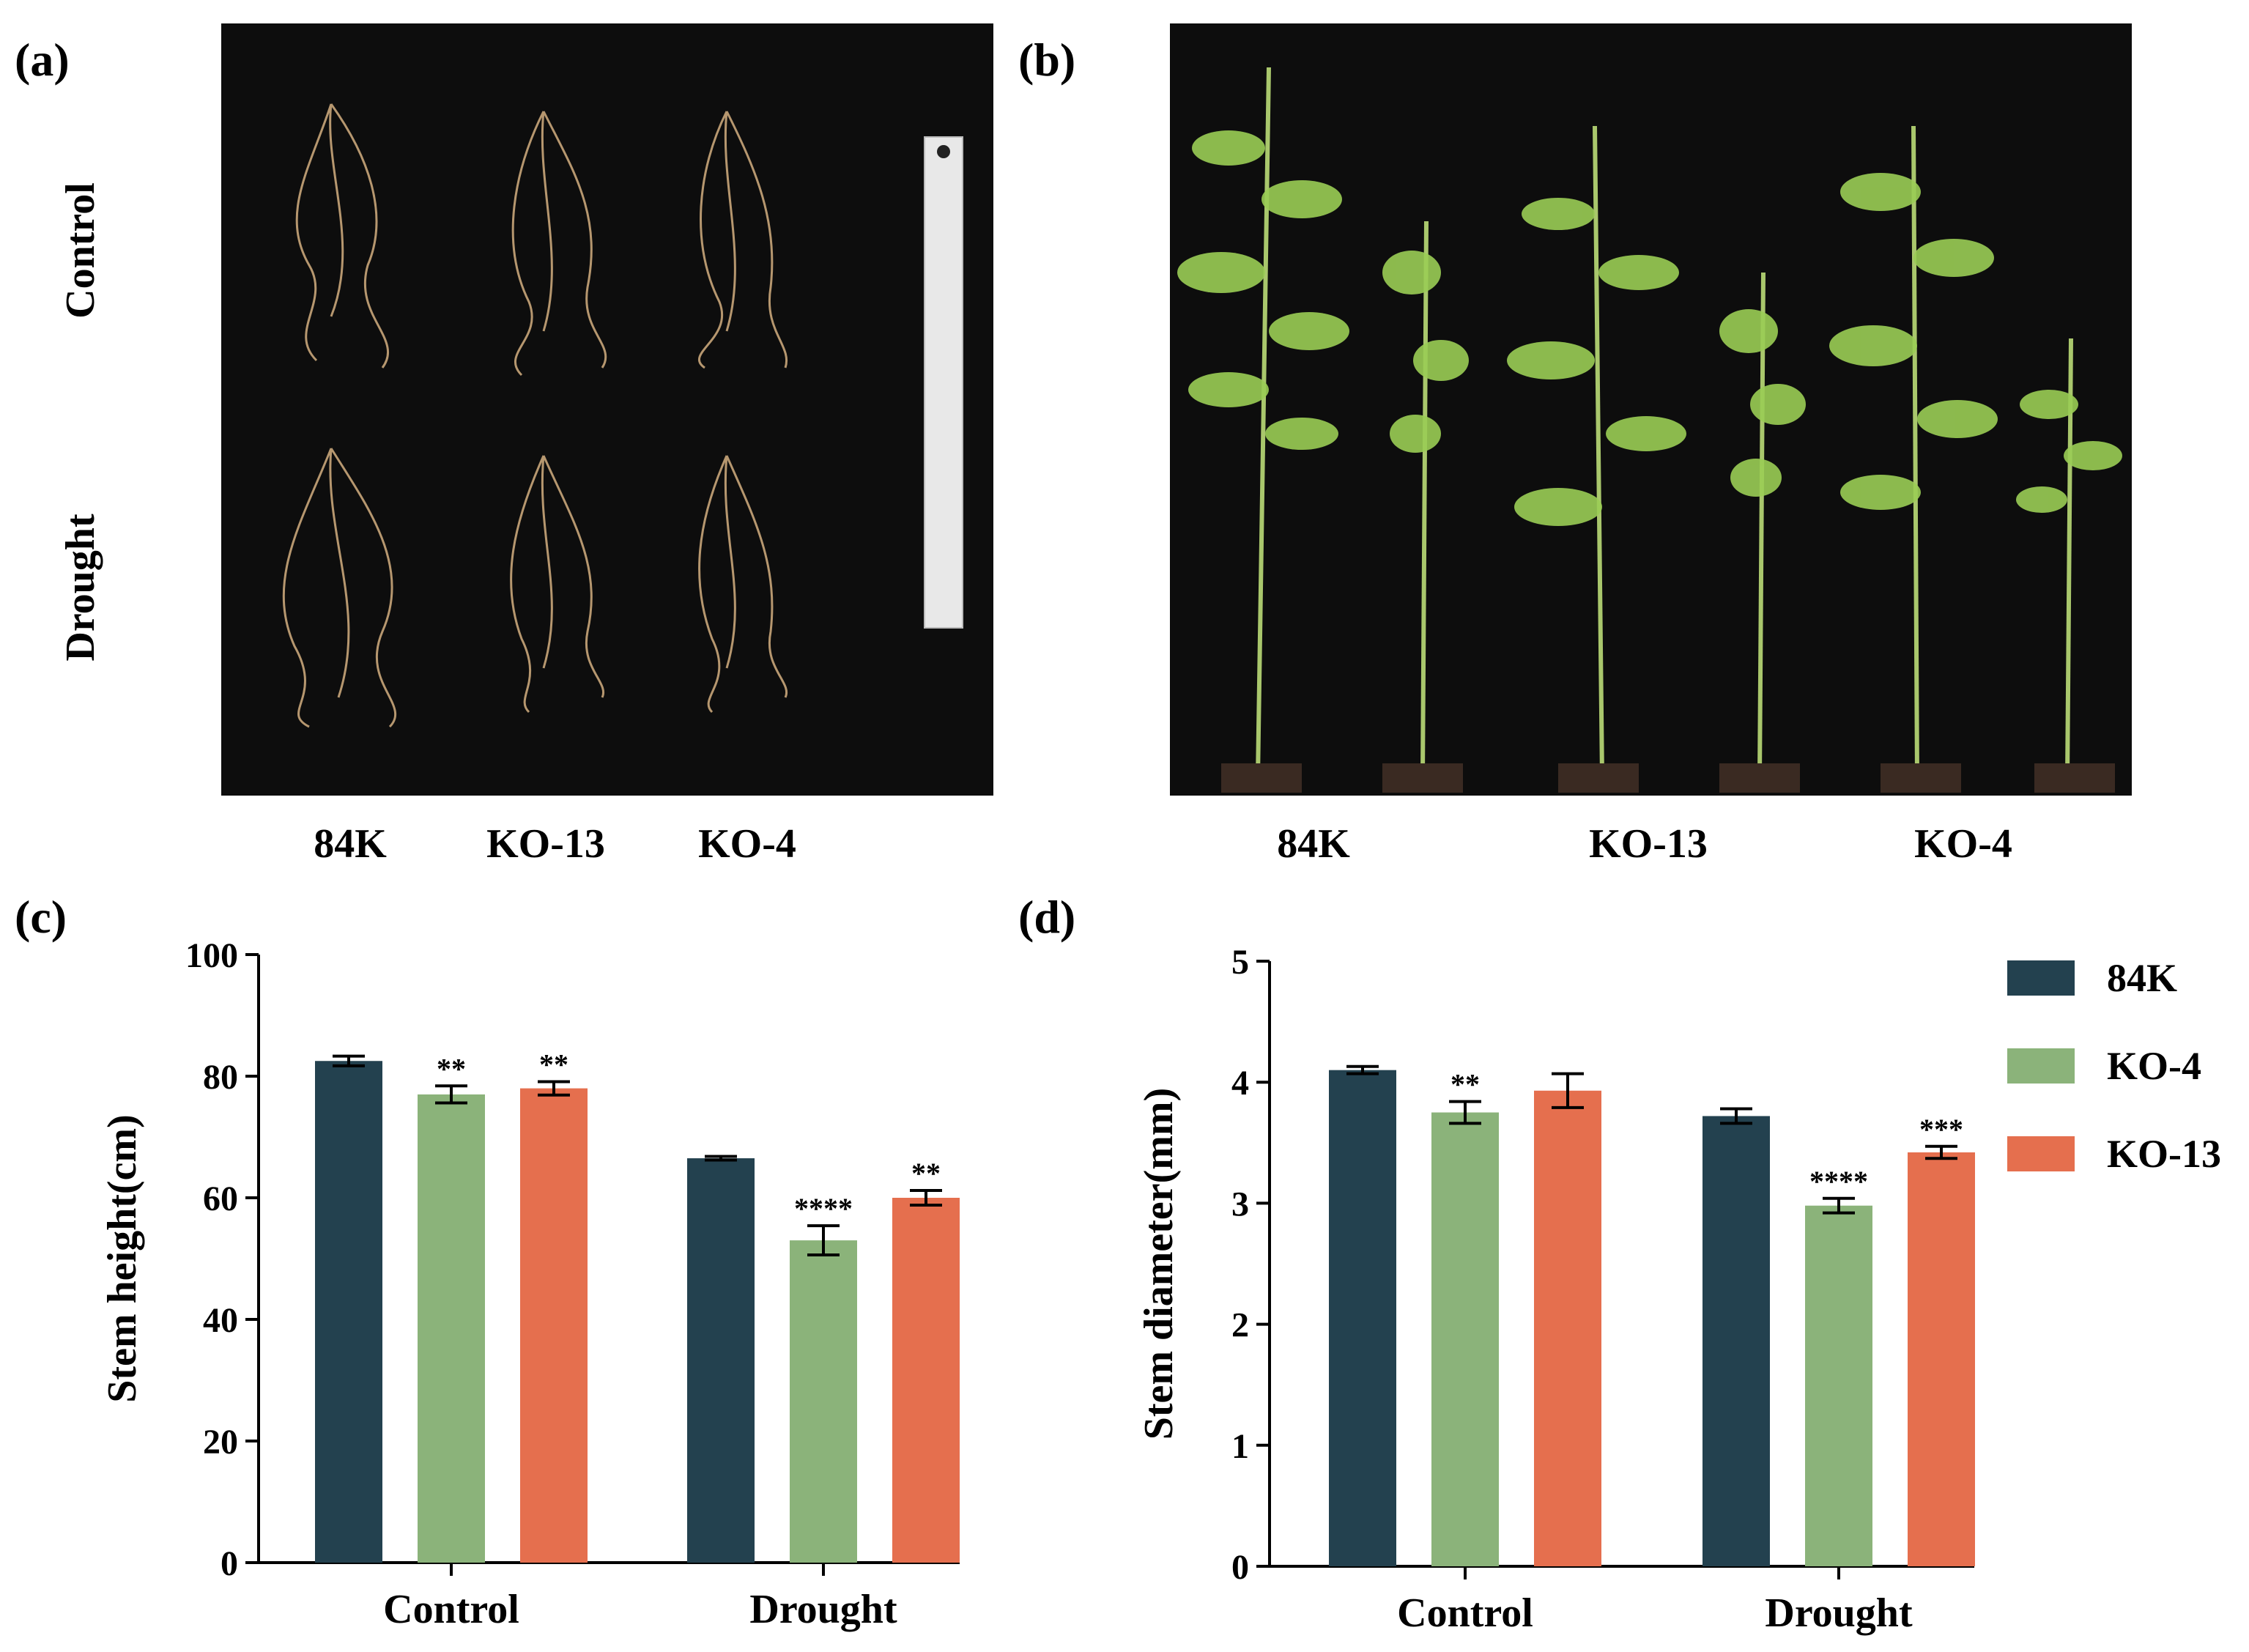 This screenshot has width=2249, height=1652. What do you see at coordinates (2142, 978) in the screenshot?
I see `legend-label-84k: 84K` at bounding box center [2142, 978].